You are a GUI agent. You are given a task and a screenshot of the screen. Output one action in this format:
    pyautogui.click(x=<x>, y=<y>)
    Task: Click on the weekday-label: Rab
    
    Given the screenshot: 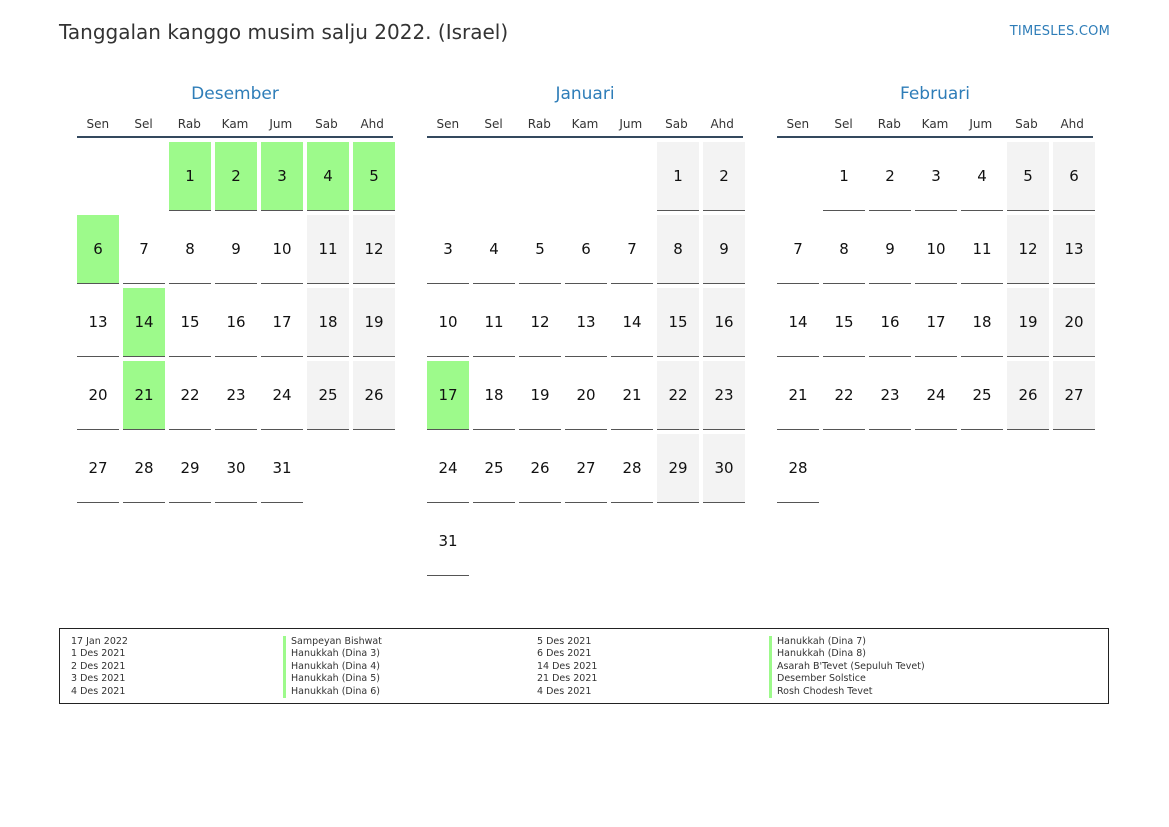 What is the action you would take?
    pyautogui.click(x=189, y=124)
    